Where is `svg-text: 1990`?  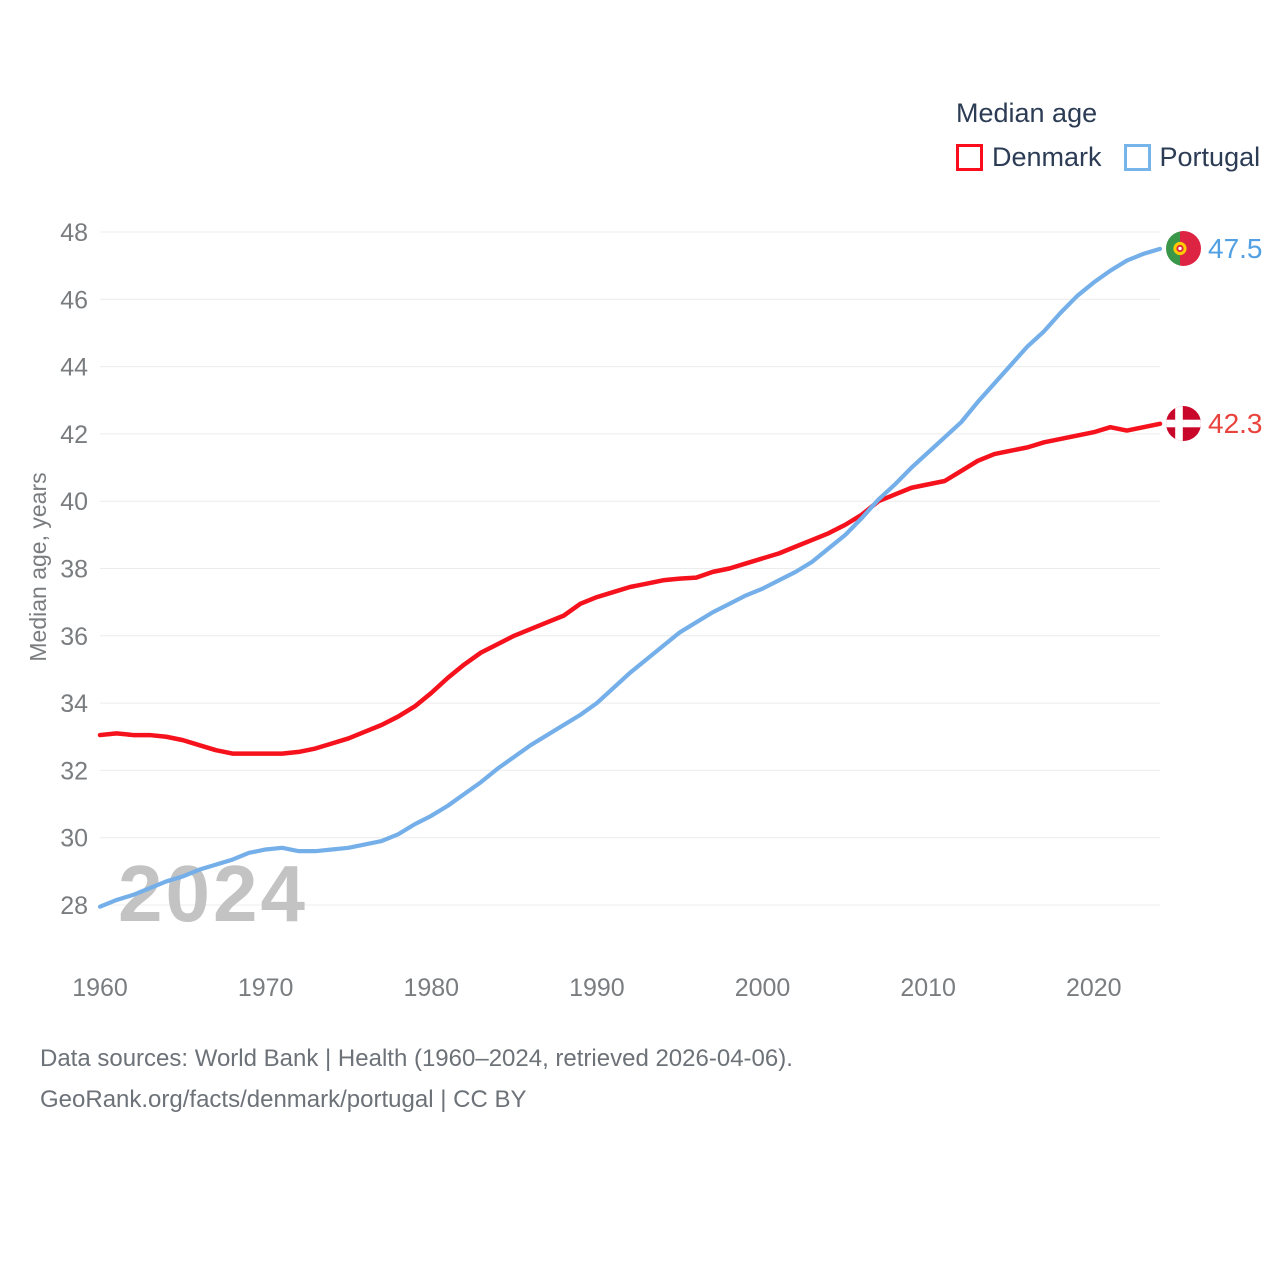 svg-text: 1990 is located at coordinates (597, 988).